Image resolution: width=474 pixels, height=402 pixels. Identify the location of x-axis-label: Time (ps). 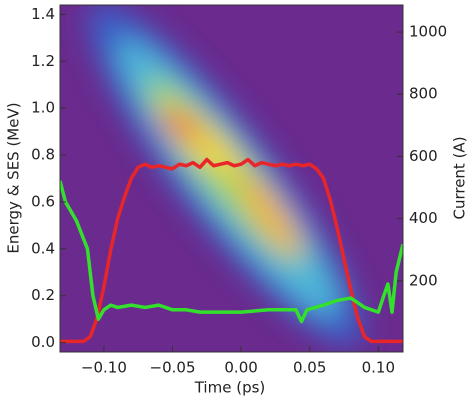
(230, 388).